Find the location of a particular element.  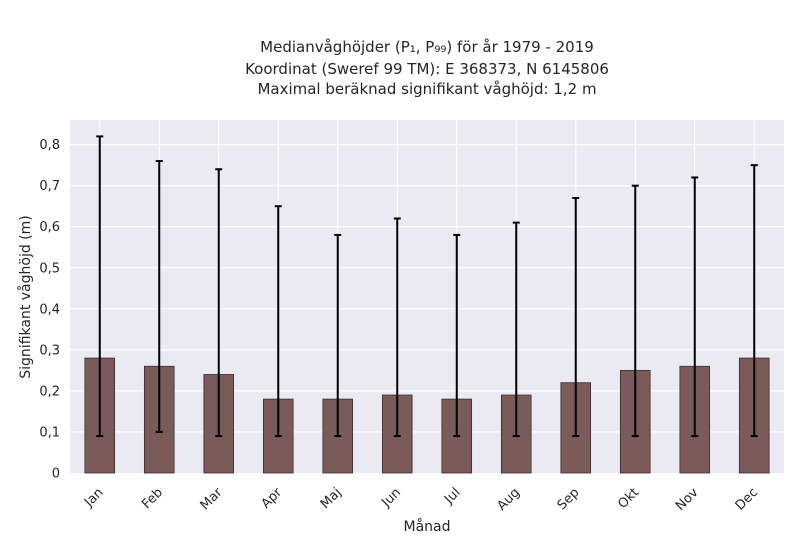

y-tick-label: 0,4 is located at coordinates (49, 309).